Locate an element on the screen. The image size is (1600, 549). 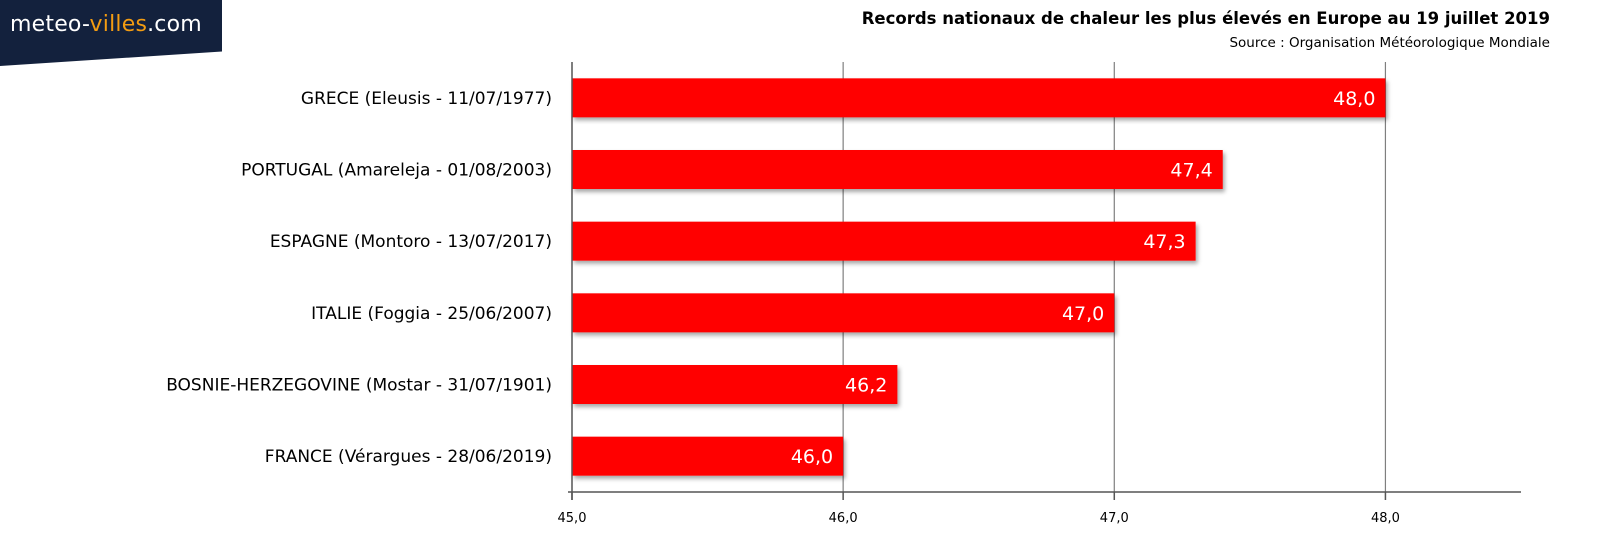
data-label: 47,0 is located at coordinates (1083, 314).